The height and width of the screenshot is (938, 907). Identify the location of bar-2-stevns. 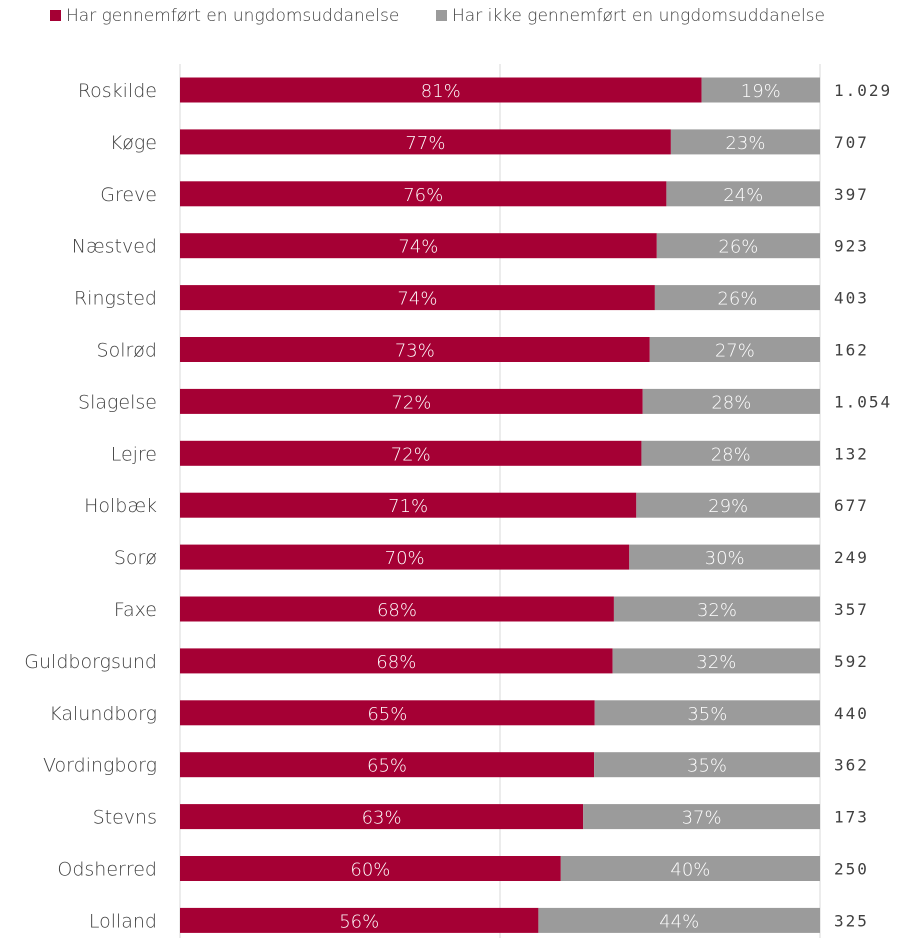
(701, 817).